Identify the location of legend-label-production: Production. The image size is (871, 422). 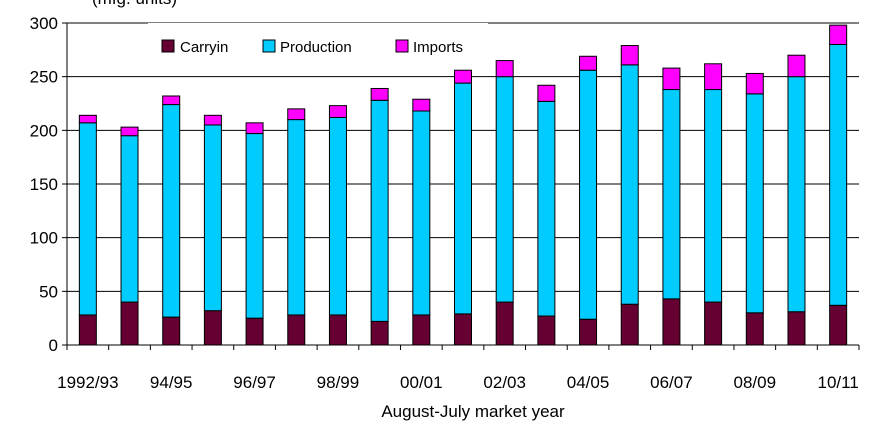
(316, 47).